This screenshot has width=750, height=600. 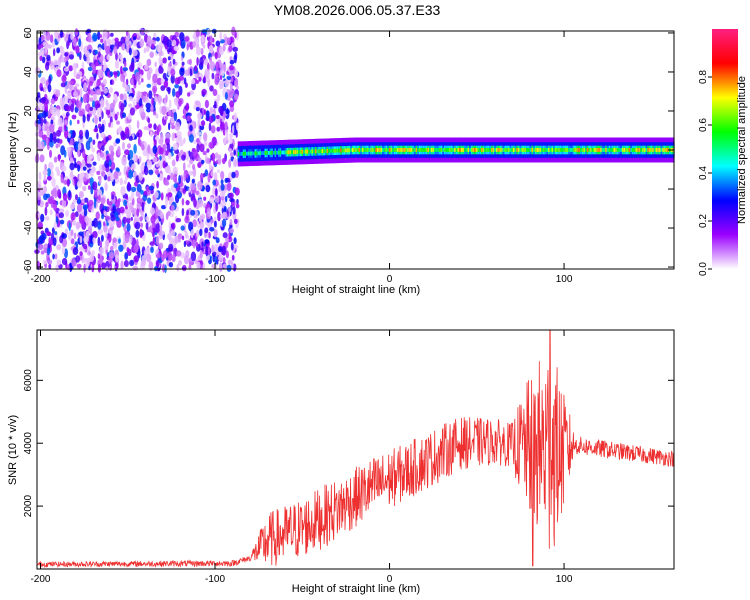 What do you see at coordinates (28, 33) in the screenshot?
I see `y-tick-label: 60` at bounding box center [28, 33].